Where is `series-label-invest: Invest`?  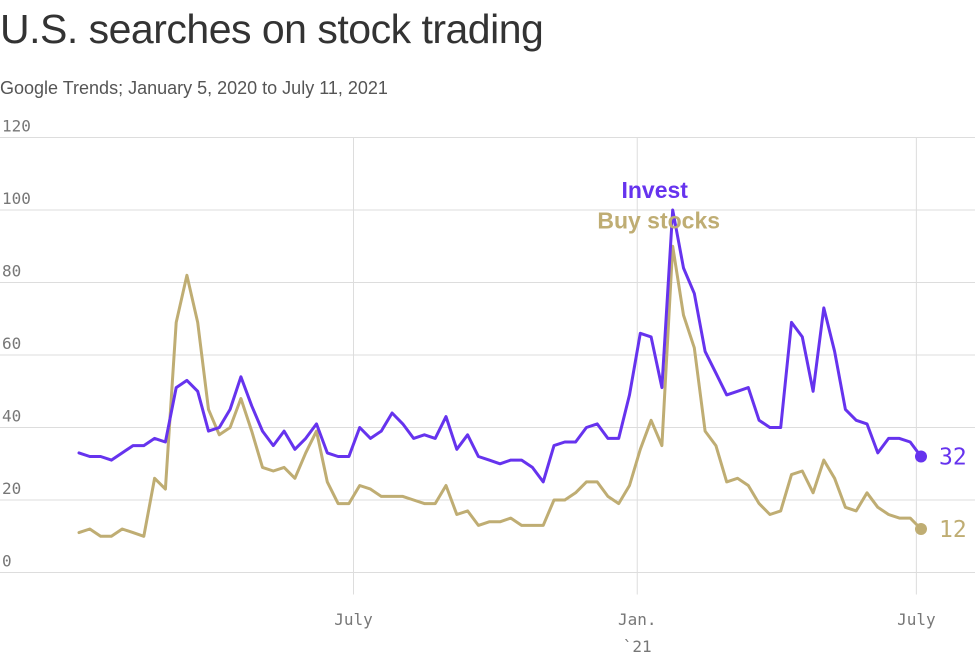
series-label-invest: Invest is located at coordinates (654, 190).